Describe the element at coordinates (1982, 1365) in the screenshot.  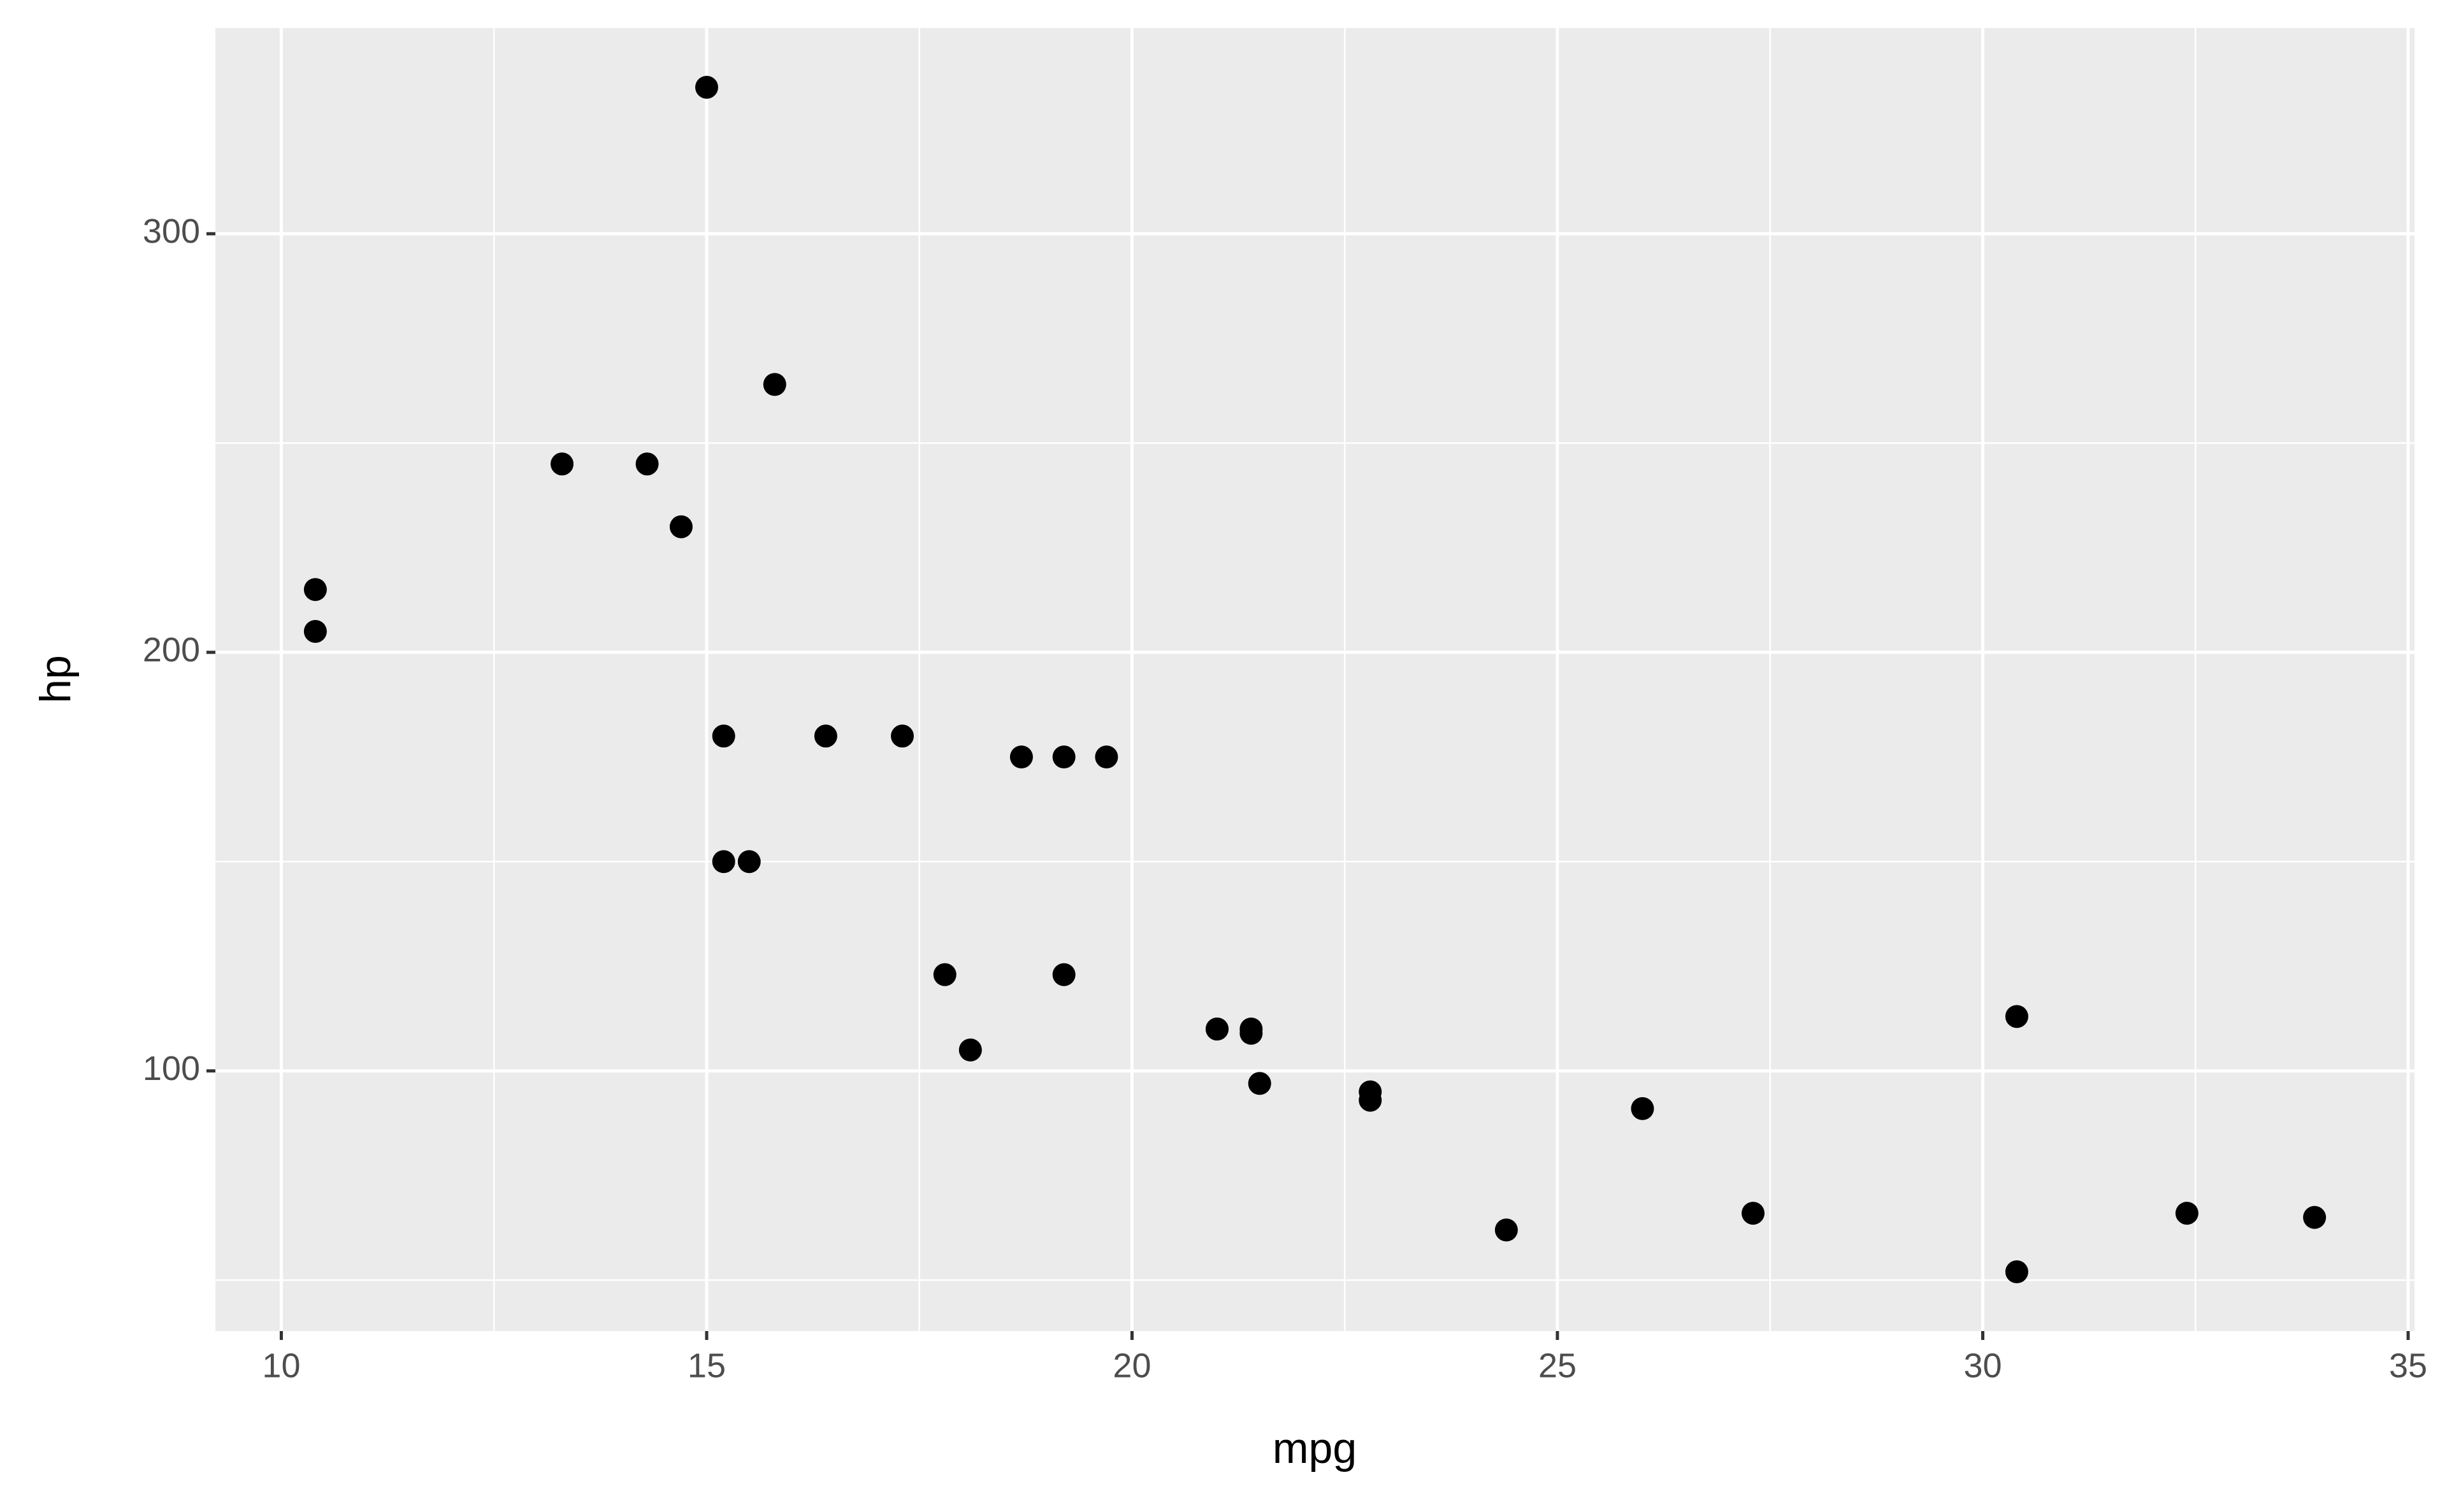
I see `x-tick-label: 30` at that location.